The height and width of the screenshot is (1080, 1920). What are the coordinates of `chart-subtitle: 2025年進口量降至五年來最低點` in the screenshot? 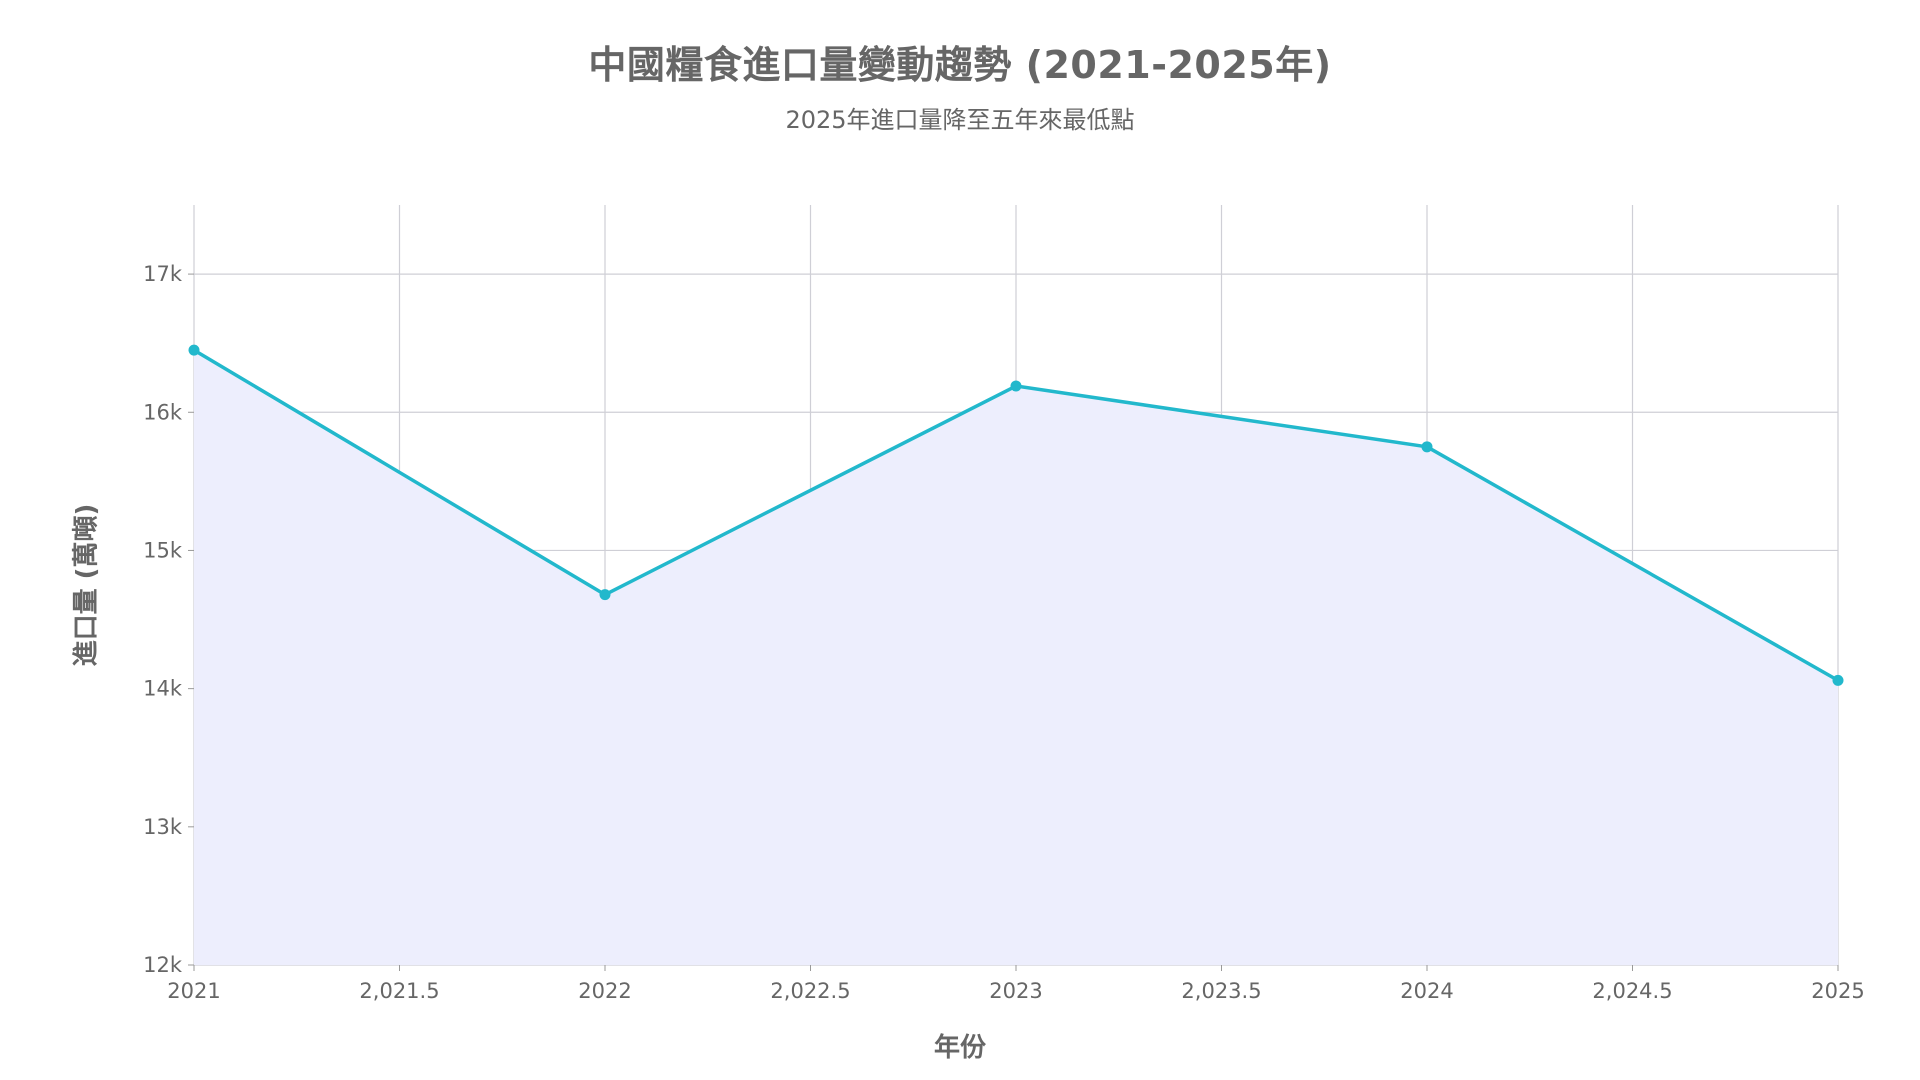 It's located at (960, 120).